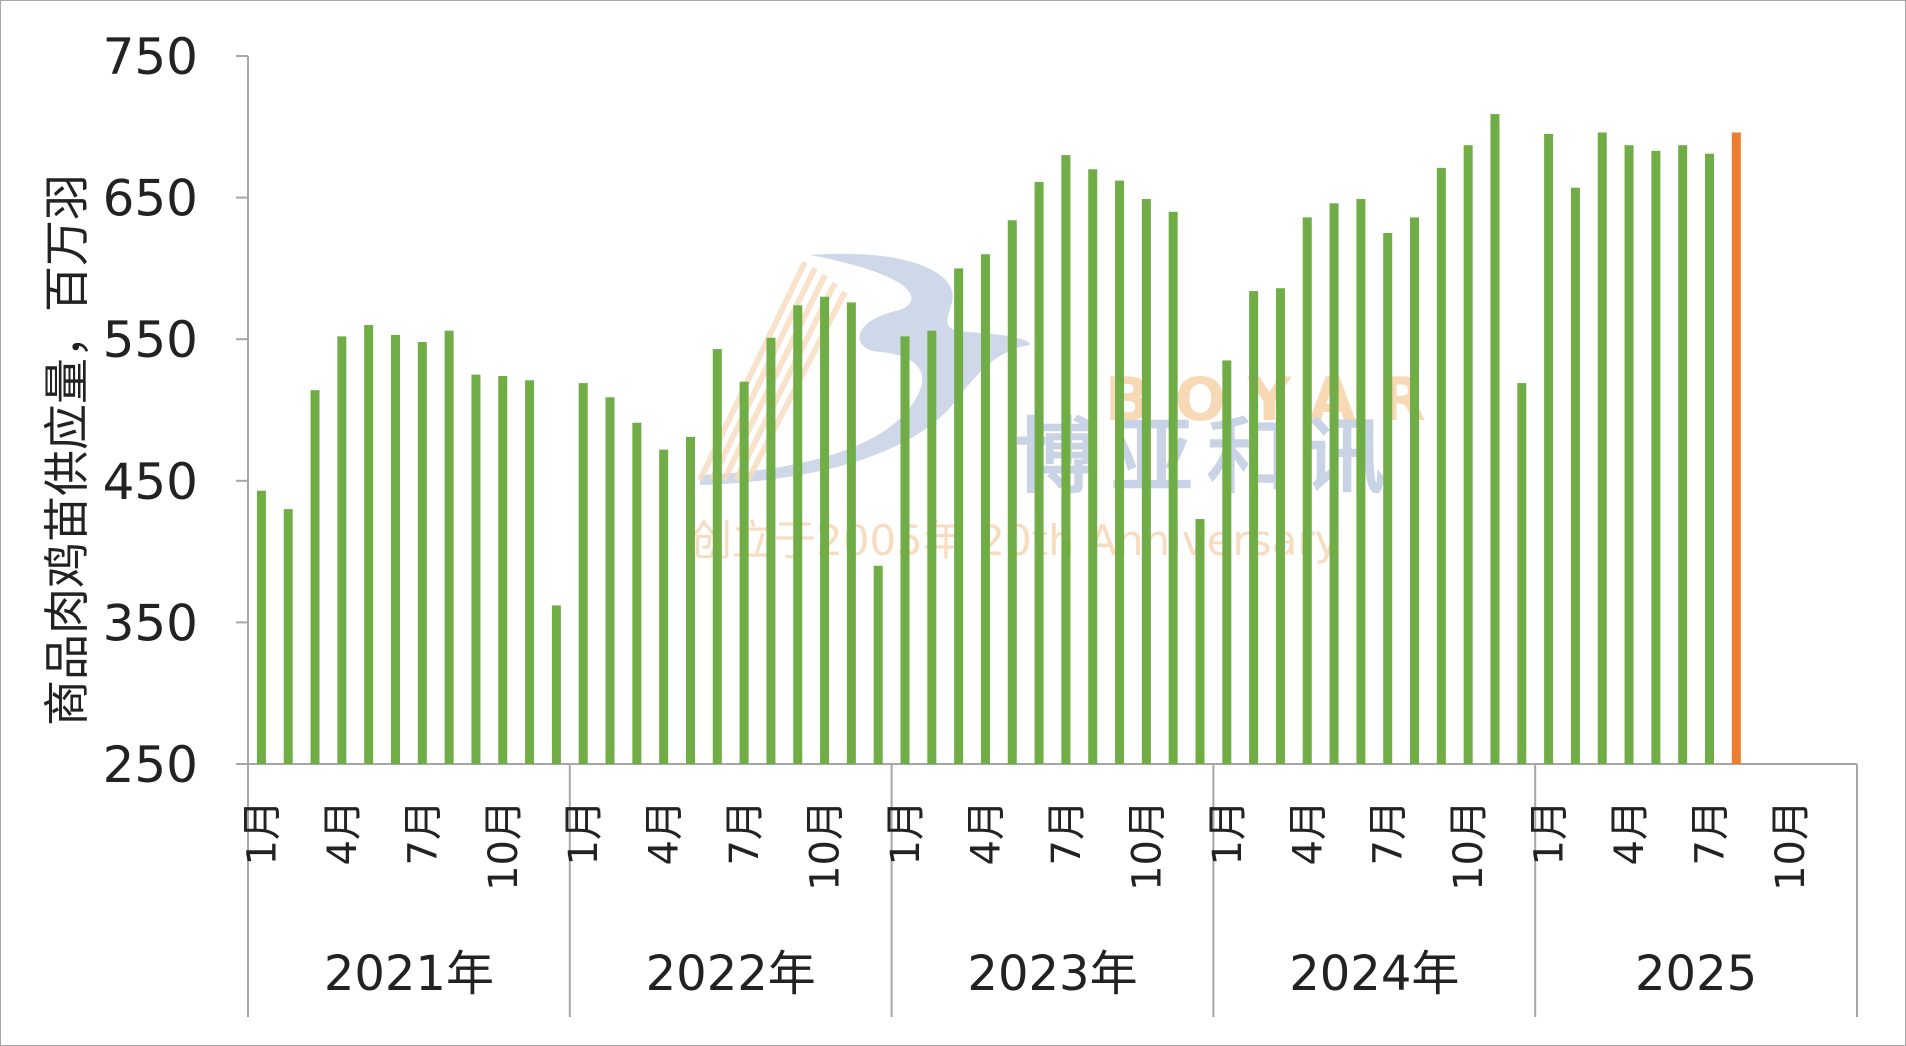 This screenshot has width=1906, height=1046. Describe the element at coordinates (731, 974) in the screenshot. I see `x-year-label: 2022年` at that location.